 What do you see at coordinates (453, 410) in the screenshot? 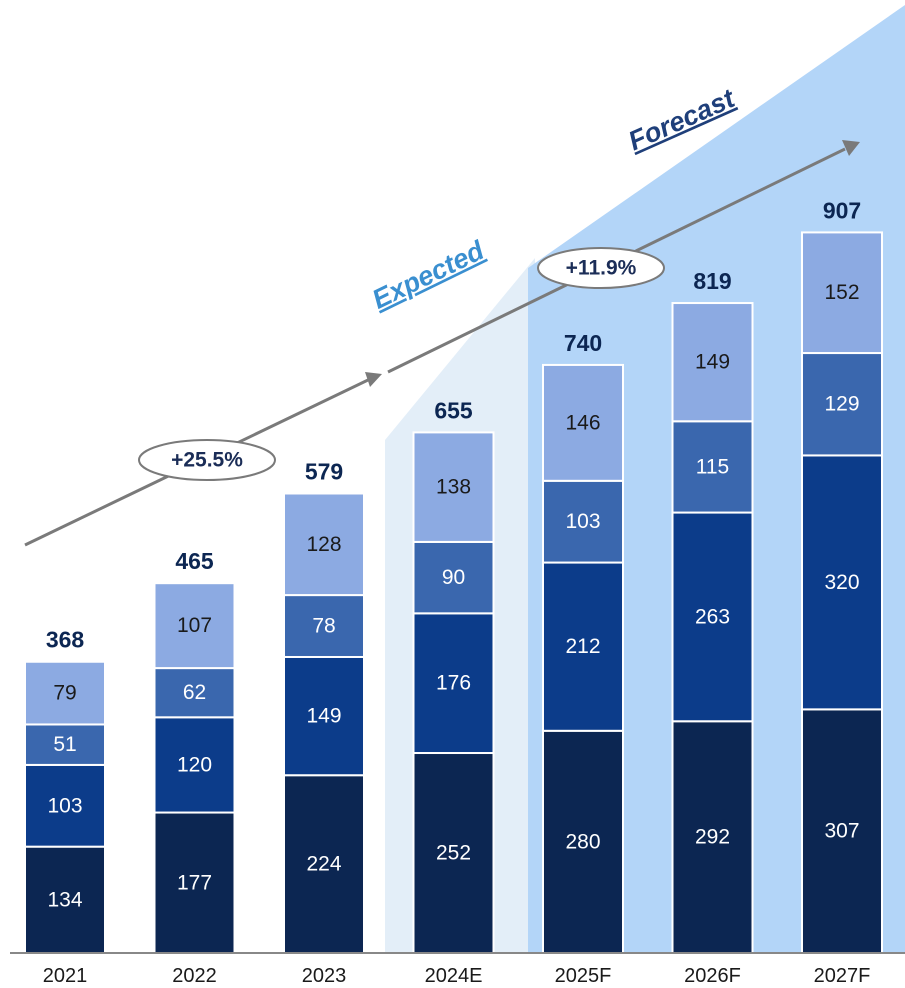
I see `bar-total-label: 655` at bounding box center [453, 410].